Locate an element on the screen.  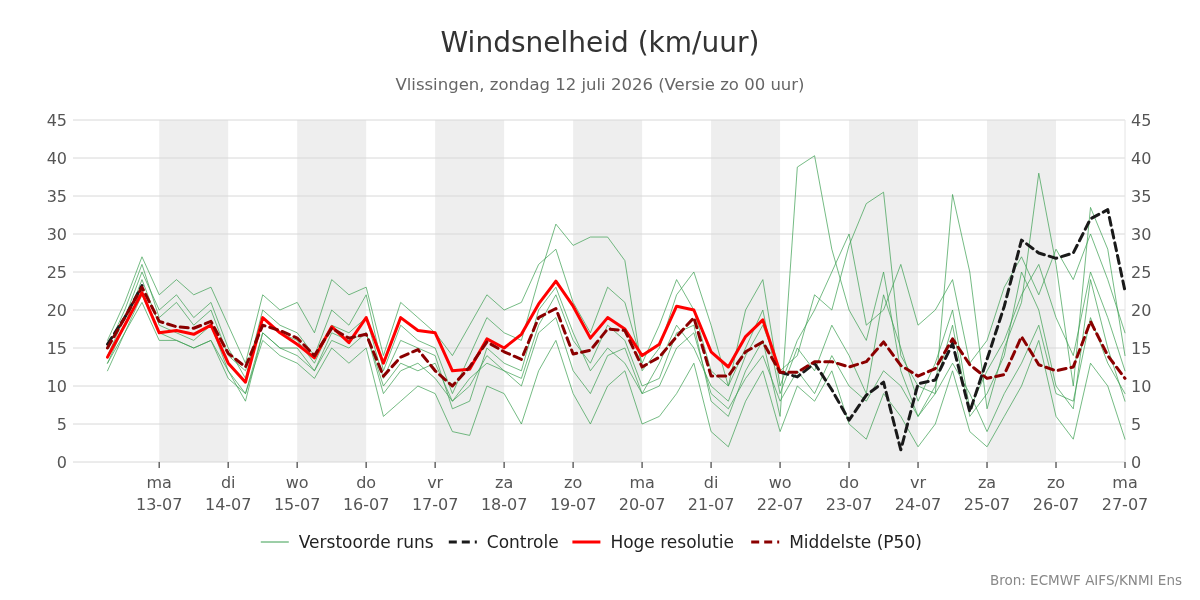
y-tick-label: 0 is located at coordinates (61, 462).